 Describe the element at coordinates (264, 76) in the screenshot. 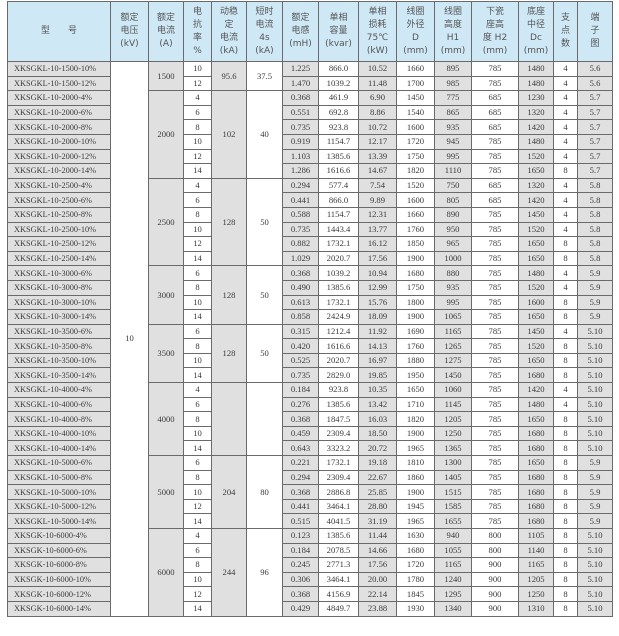

I see `short-time-current-cell: 37.5` at that location.